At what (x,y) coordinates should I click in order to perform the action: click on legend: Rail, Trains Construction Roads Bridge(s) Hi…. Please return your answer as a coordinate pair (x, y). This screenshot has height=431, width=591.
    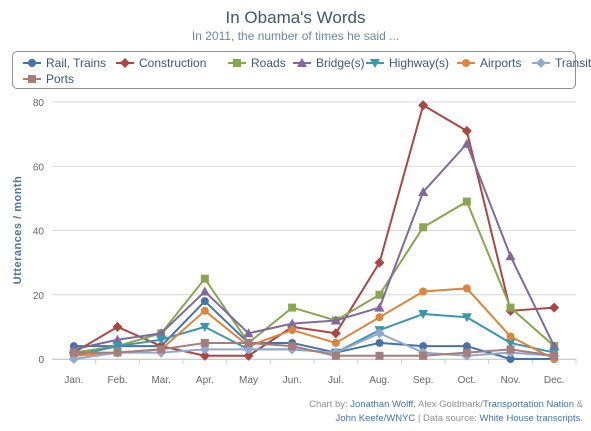
    Looking at the image, I should click on (301, 70).